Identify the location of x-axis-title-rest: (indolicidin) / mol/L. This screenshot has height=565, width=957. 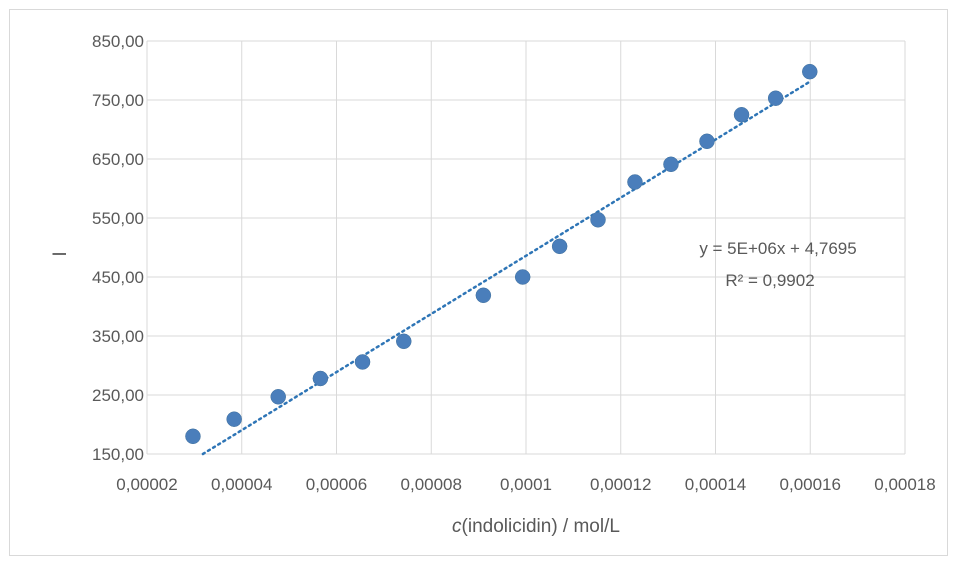
(541, 526).